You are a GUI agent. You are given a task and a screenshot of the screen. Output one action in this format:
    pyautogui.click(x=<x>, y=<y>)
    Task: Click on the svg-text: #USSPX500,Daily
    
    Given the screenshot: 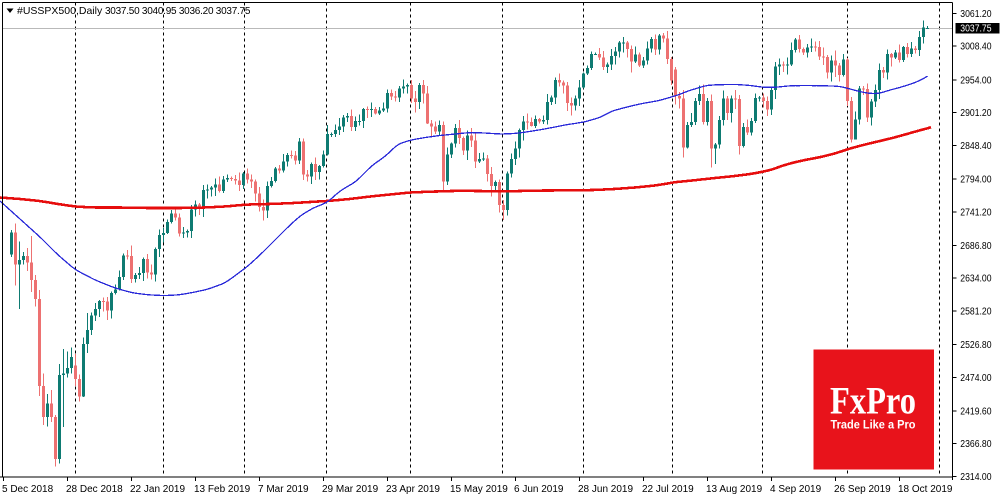 What is the action you would take?
    pyautogui.click(x=60, y=11)
    